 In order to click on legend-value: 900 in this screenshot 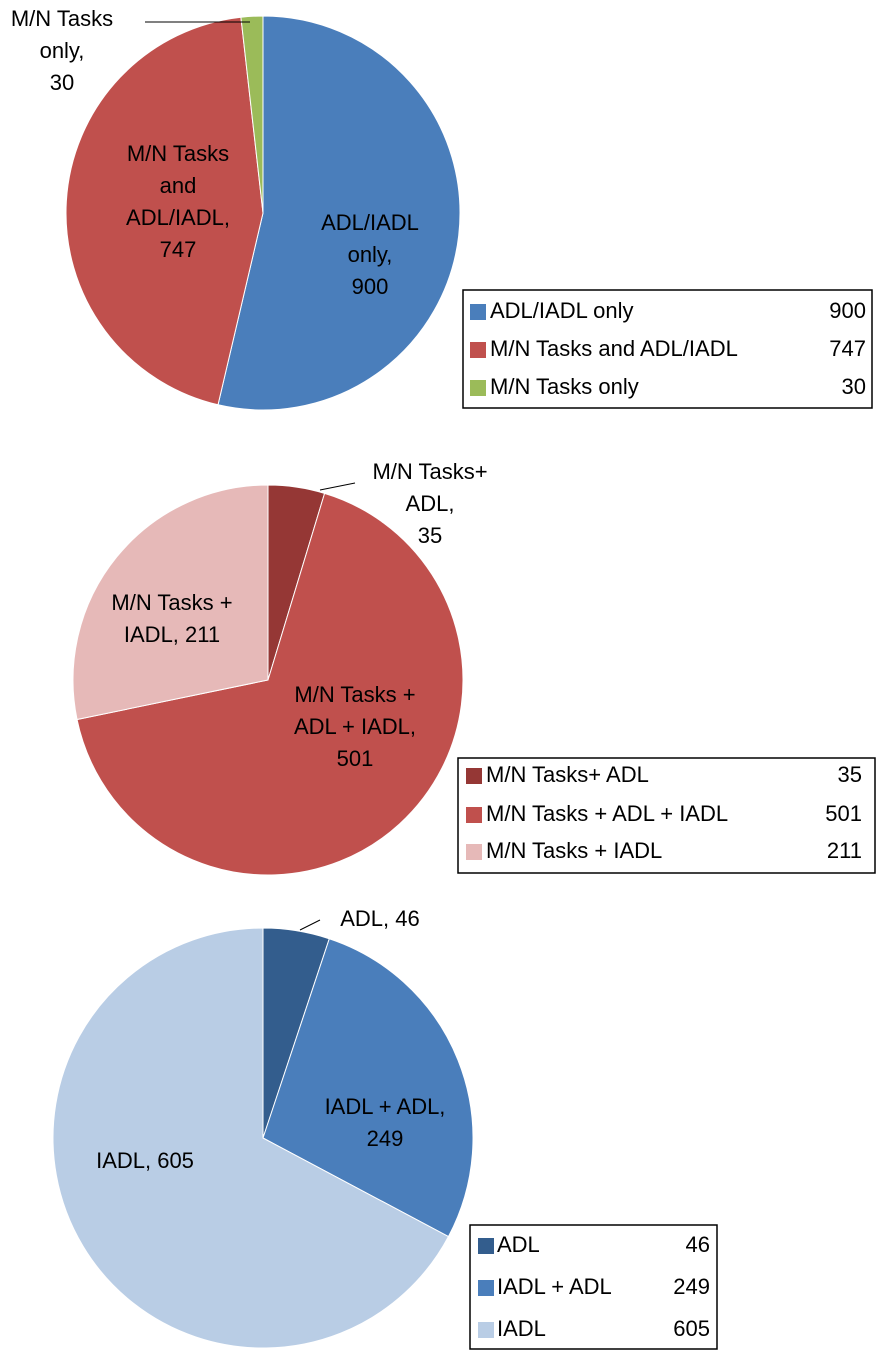, I will do `click(847, 310)`.